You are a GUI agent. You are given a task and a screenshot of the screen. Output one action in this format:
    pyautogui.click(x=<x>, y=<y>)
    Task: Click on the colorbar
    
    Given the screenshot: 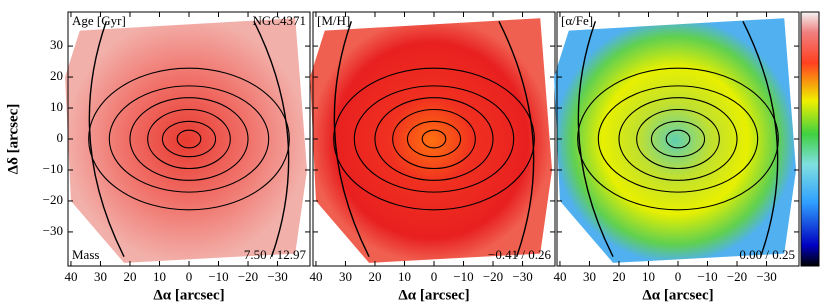 What is the action you would take?
    pyautogui.click(x=810, y=139)
    